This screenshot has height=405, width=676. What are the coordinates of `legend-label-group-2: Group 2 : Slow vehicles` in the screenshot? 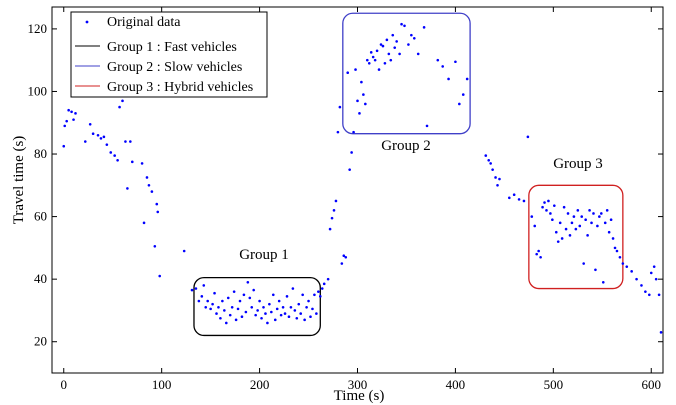 It's located at (174, 67).